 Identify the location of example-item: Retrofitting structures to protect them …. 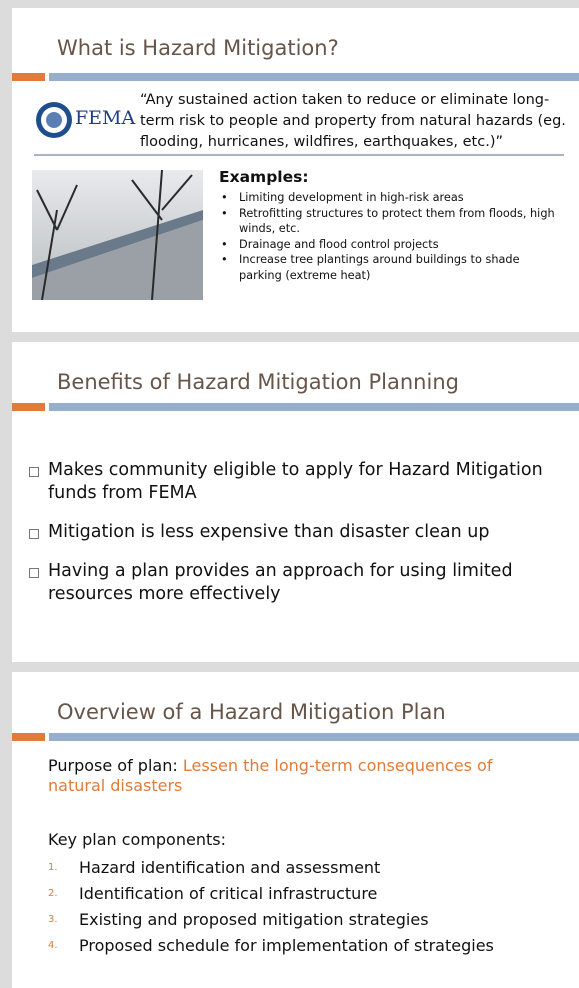
(391, 221).